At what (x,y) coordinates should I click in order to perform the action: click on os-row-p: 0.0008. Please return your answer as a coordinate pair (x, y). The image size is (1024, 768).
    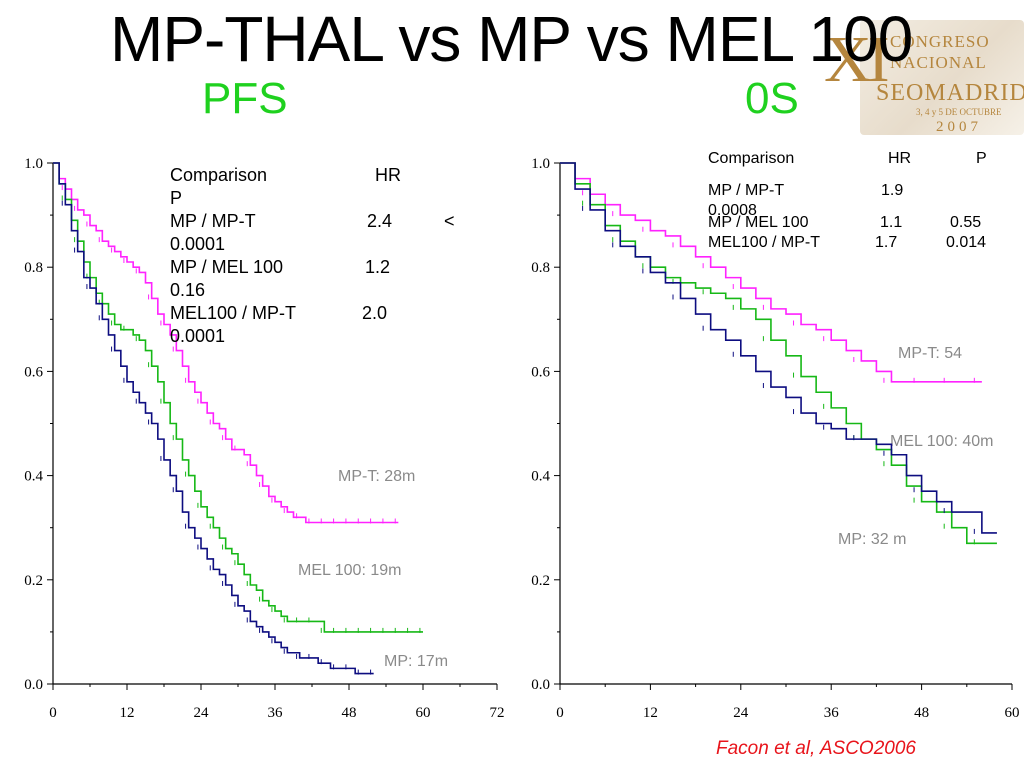
    Looking at the image, I should click on (732, 210).